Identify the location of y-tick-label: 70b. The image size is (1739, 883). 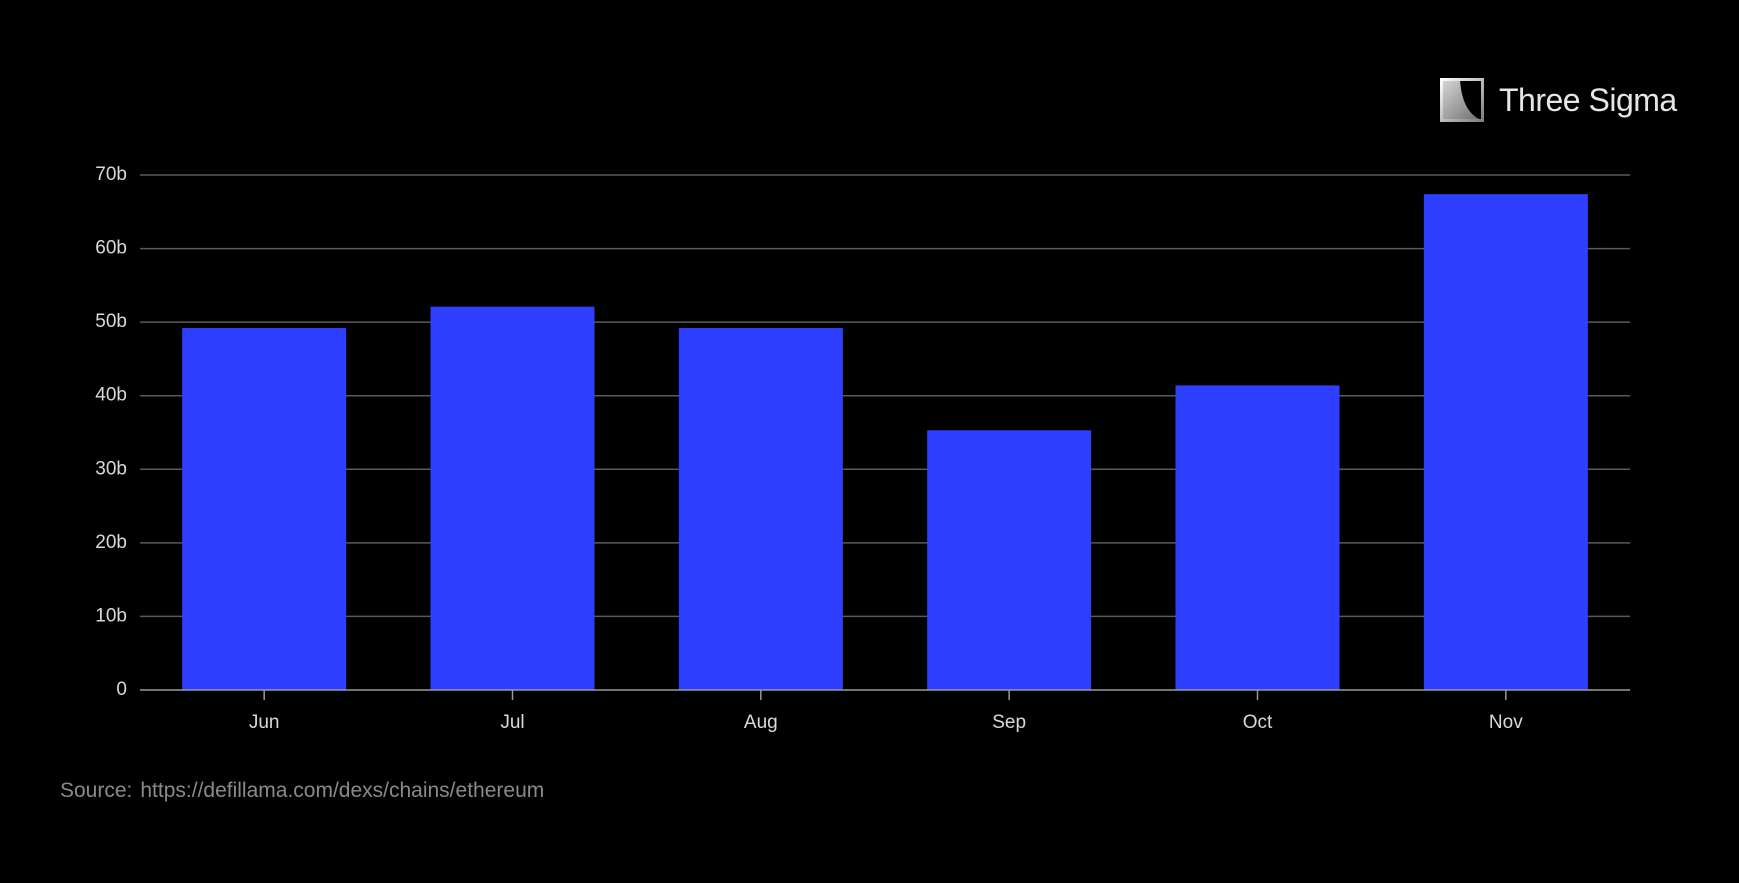
(111, 174).